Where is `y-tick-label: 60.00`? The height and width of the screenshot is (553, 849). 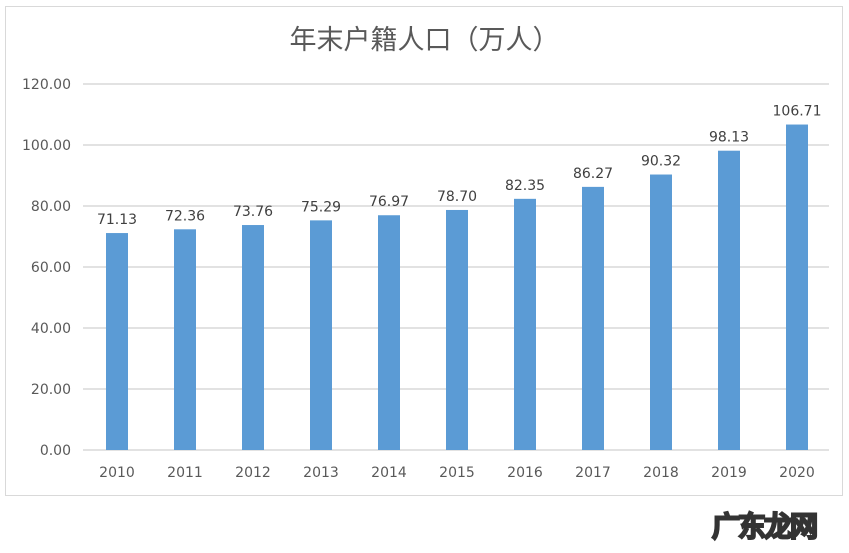
y-tick-label: 60.00 is located at coordinates (51, 268).